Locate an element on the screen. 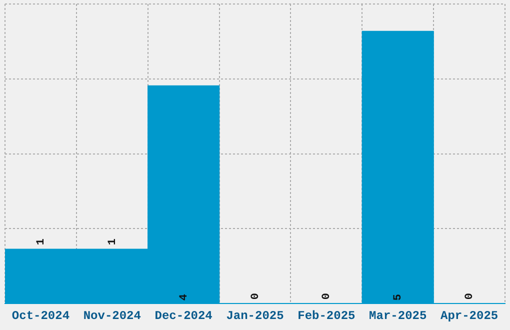 The width and height of the screenshot is (510, 330). data-label: 5 is located at coordinates (398, 297).